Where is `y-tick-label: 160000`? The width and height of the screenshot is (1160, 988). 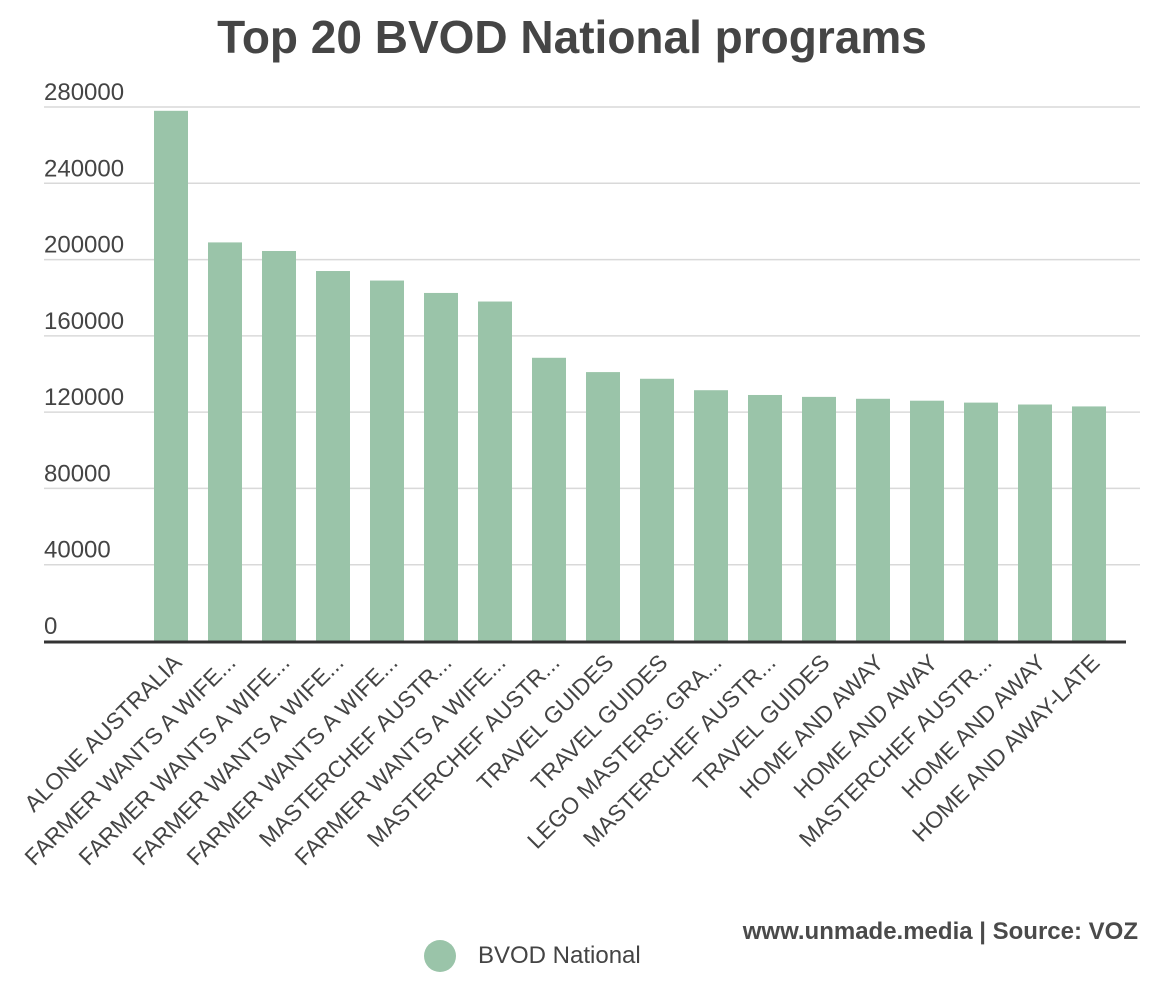 y-tick-label: 160000 is located at coordinates (84, 321).